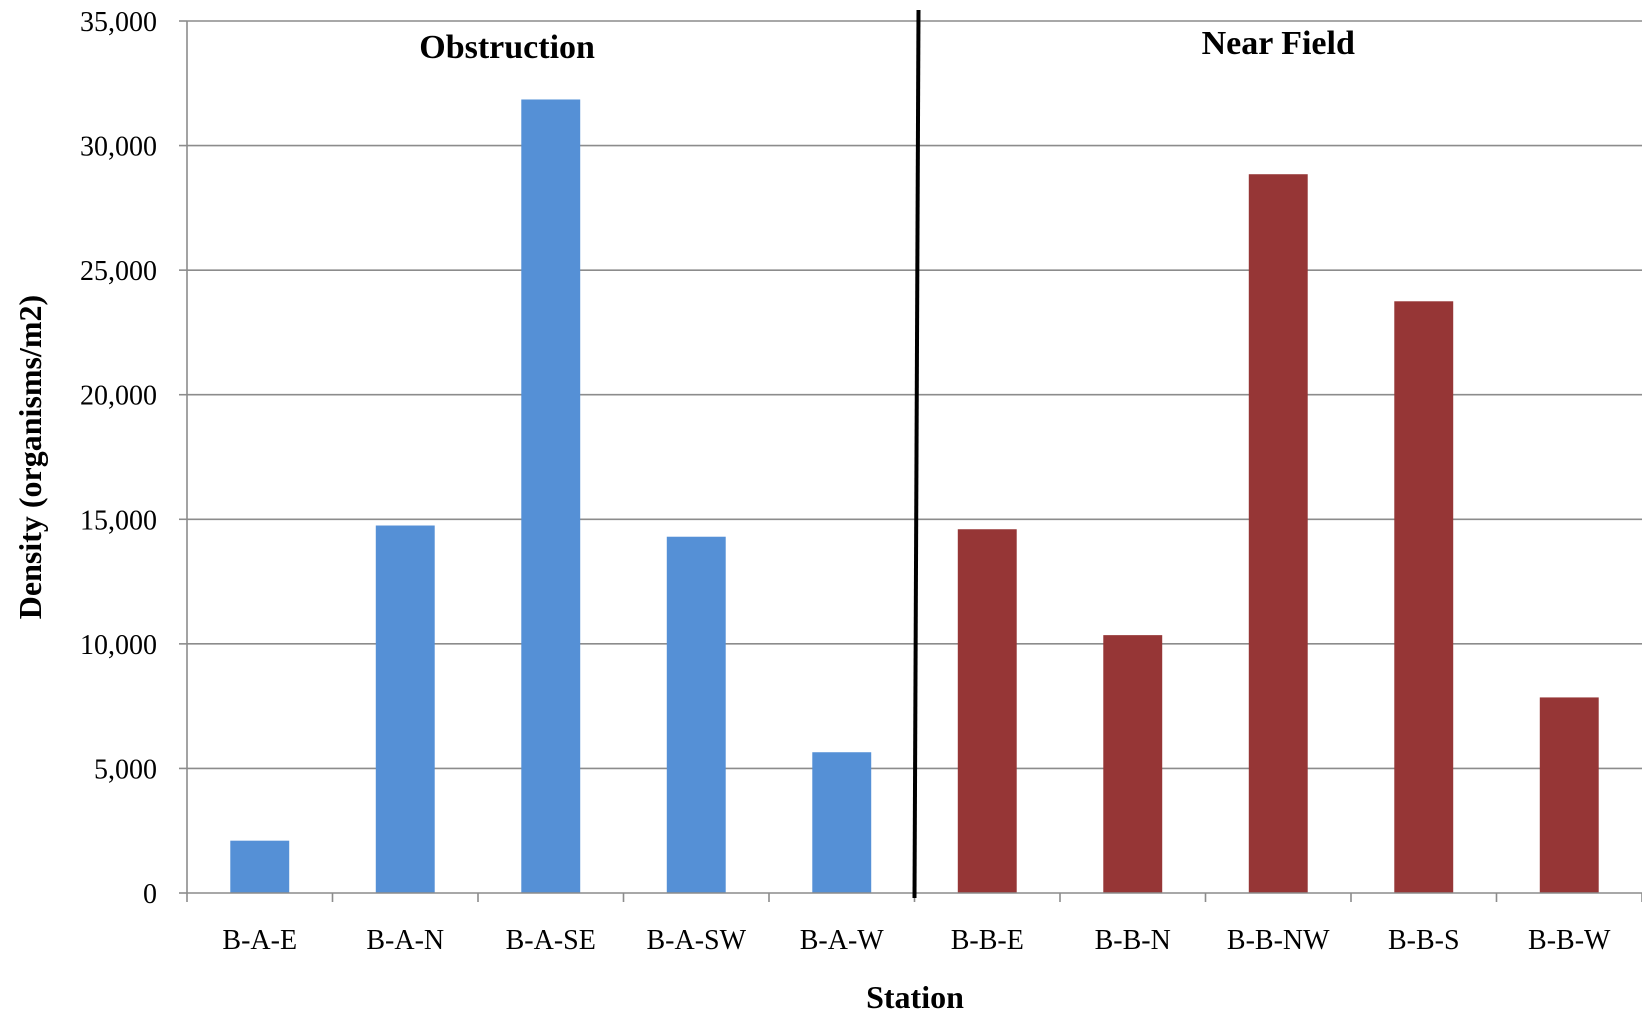  What do you see at coordinates (118, 147) in the screenshot?
I see `y-tick-label: 30,000` at bounding box center [118, 147].